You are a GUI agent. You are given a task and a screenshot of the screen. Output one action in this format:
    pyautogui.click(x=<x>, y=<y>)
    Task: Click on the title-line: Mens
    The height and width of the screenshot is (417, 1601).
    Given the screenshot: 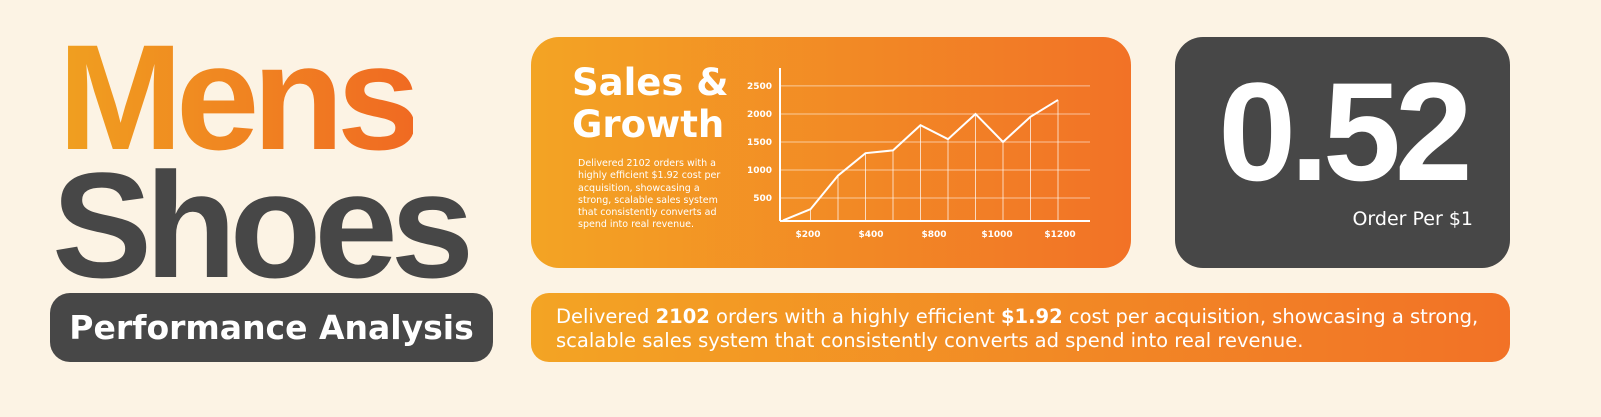 What is the action you would take?
    pyautogui.click(x=239, y=97)
    